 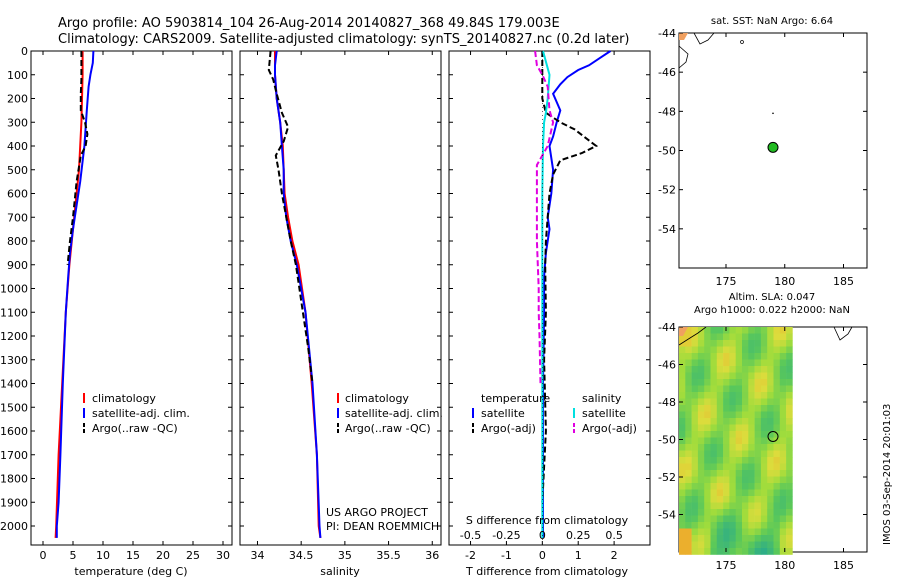 What do you see at coordinates (542, 555) in the screenshot?
I see `p3-xtick-label: 0` at bounding box center [542, 555].